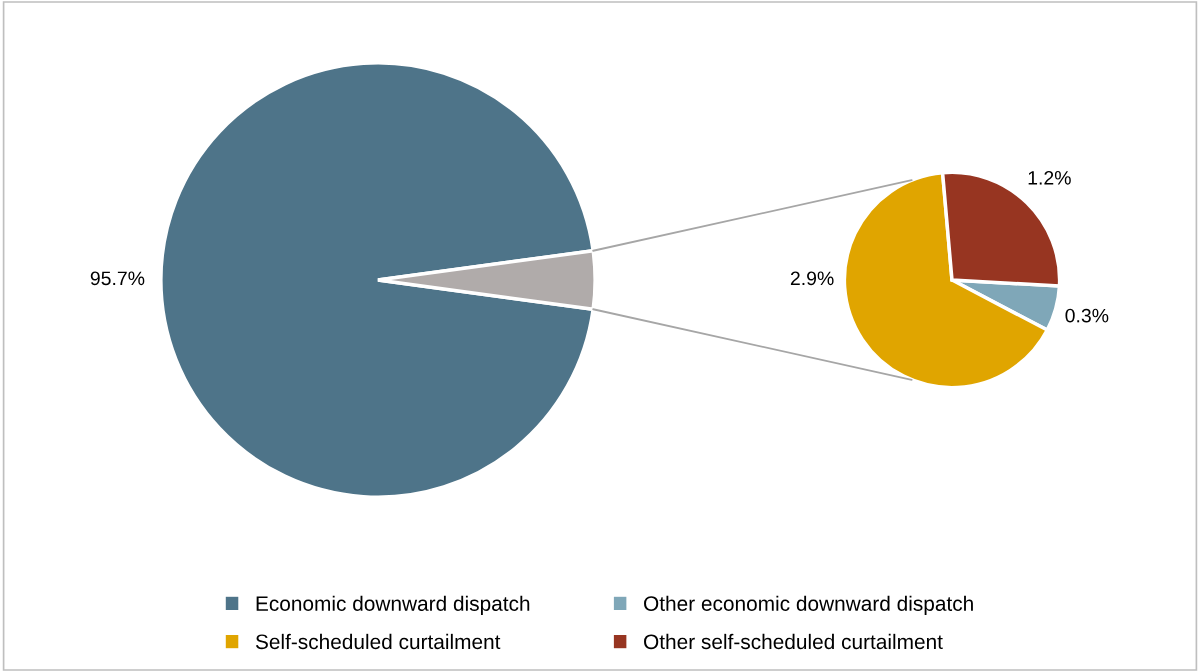 The width and height of the screenshot is (1200, 672). What do you see at coordinates (1087, 315) in the screenshot?
I see `data-label: 0.3%` at bounding box center [1087, 315].